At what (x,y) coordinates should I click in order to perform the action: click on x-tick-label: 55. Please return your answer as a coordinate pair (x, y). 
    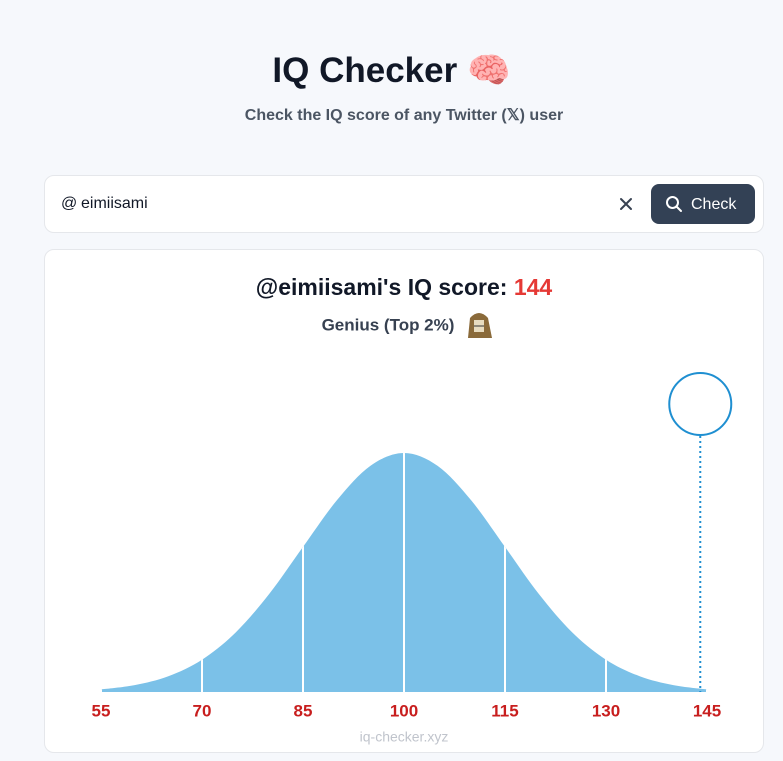
    Looking at the image, I should click on (101, 710).